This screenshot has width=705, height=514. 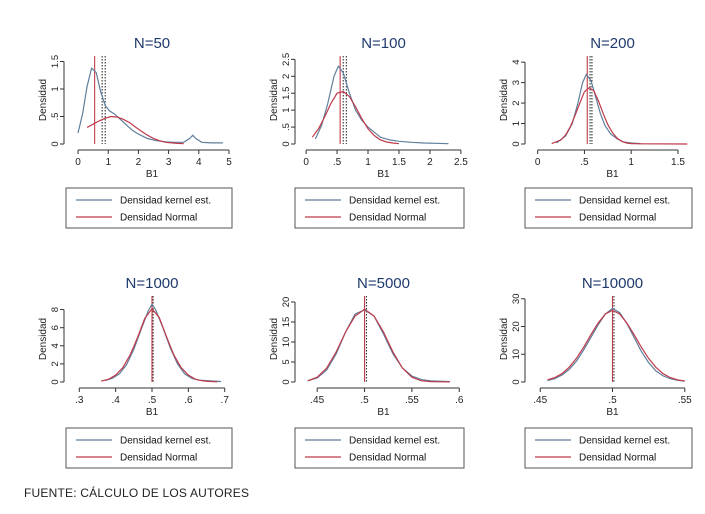 I want to click on x-tick-label: .7, so click(x=225, y=400).